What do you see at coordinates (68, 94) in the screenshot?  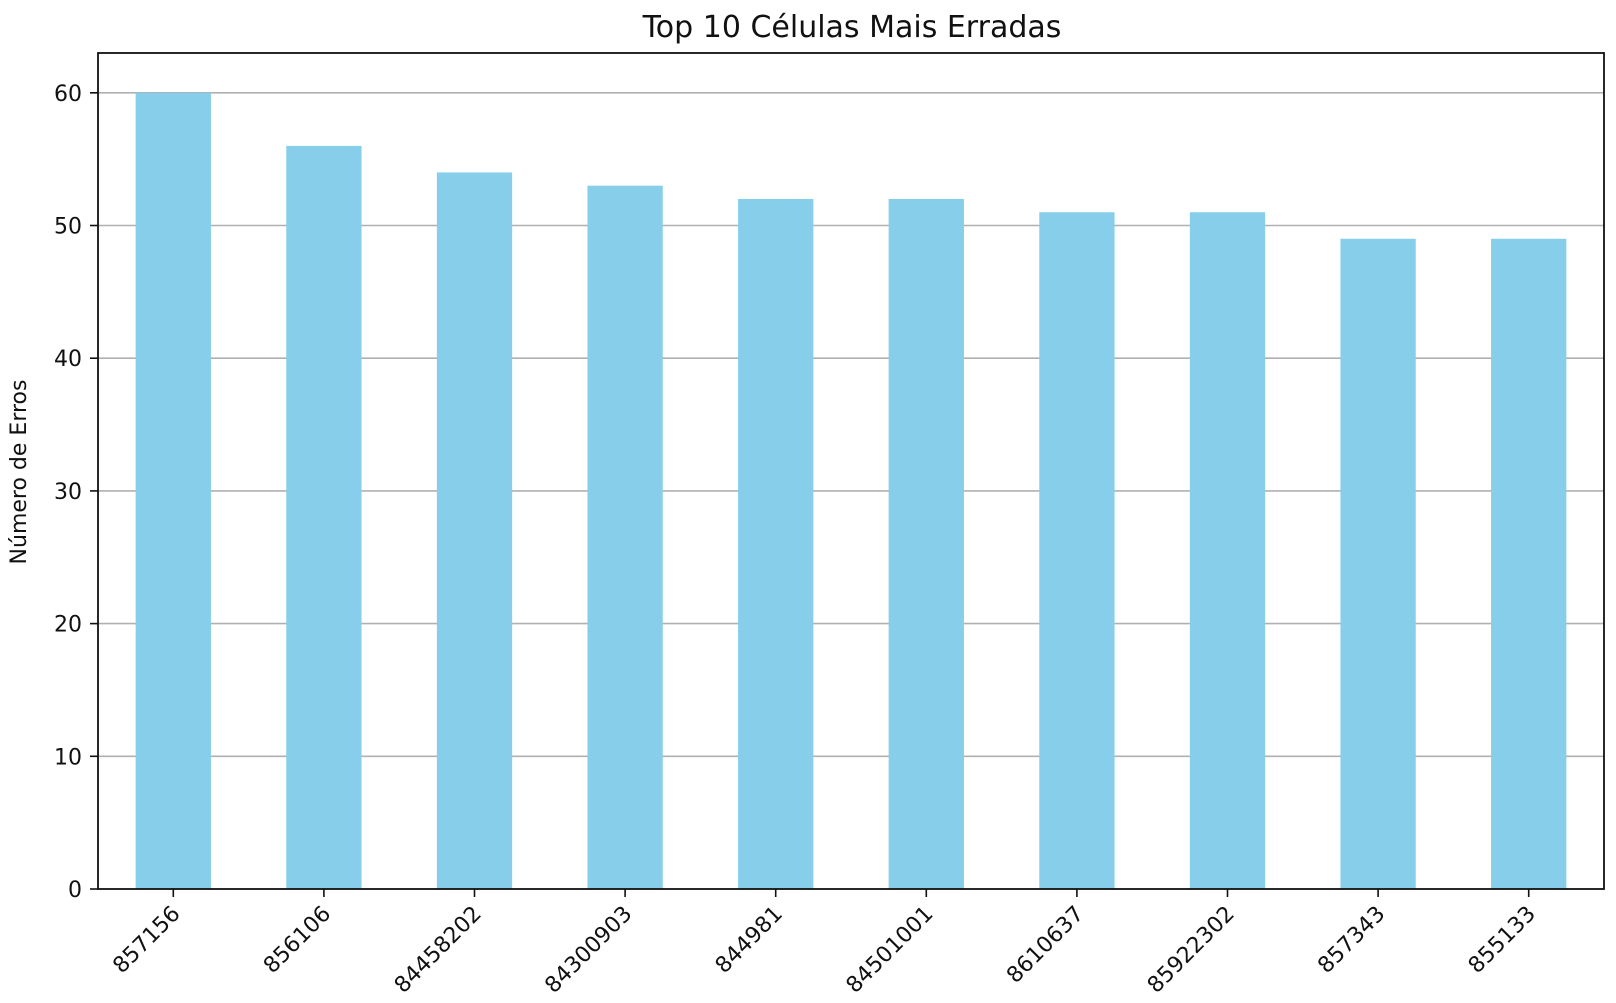 I see `y-tick-label: 60` at bounding box center [68, 94].